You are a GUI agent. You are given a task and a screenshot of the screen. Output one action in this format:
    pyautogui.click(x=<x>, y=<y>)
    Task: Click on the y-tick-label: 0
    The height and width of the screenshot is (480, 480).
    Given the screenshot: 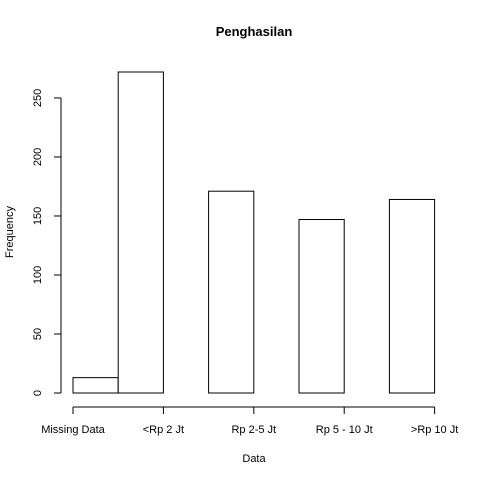 What is the action you would take?
    pyautogui.click(x=38, y=393)
    